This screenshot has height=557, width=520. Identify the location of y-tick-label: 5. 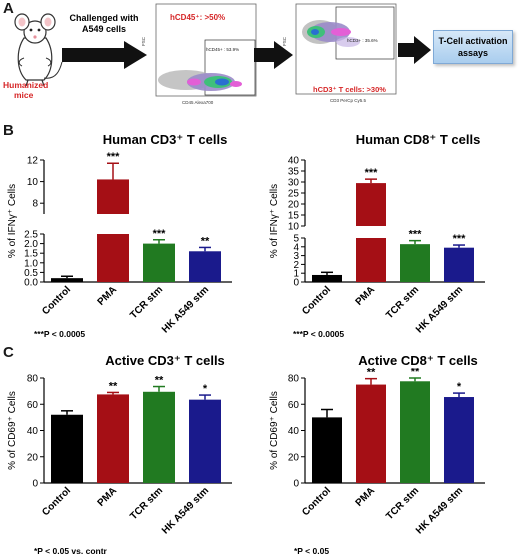
(296, 239).